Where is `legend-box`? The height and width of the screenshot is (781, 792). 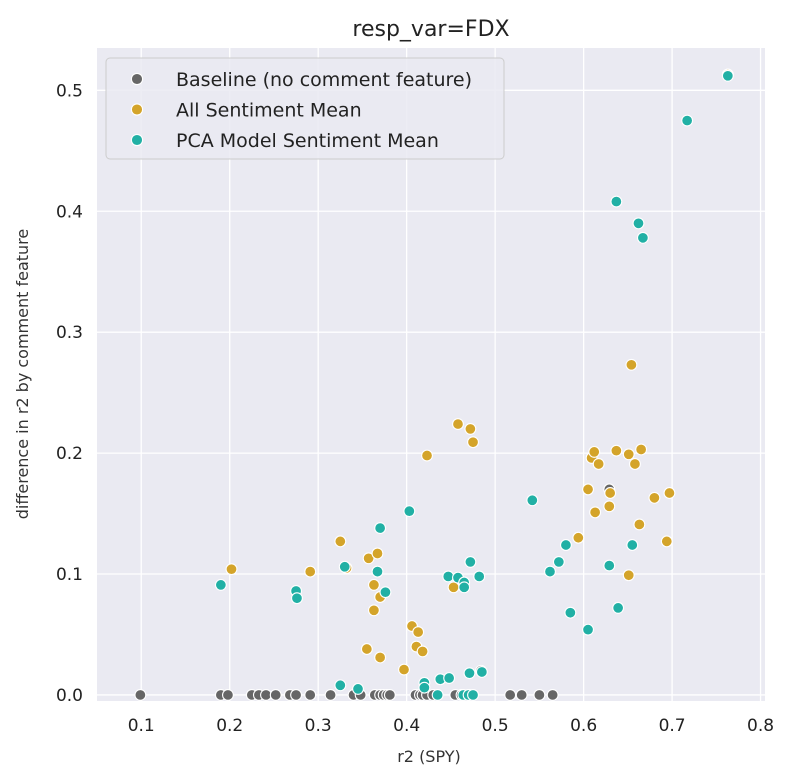 legend-box is located at coordinates (305, 108).